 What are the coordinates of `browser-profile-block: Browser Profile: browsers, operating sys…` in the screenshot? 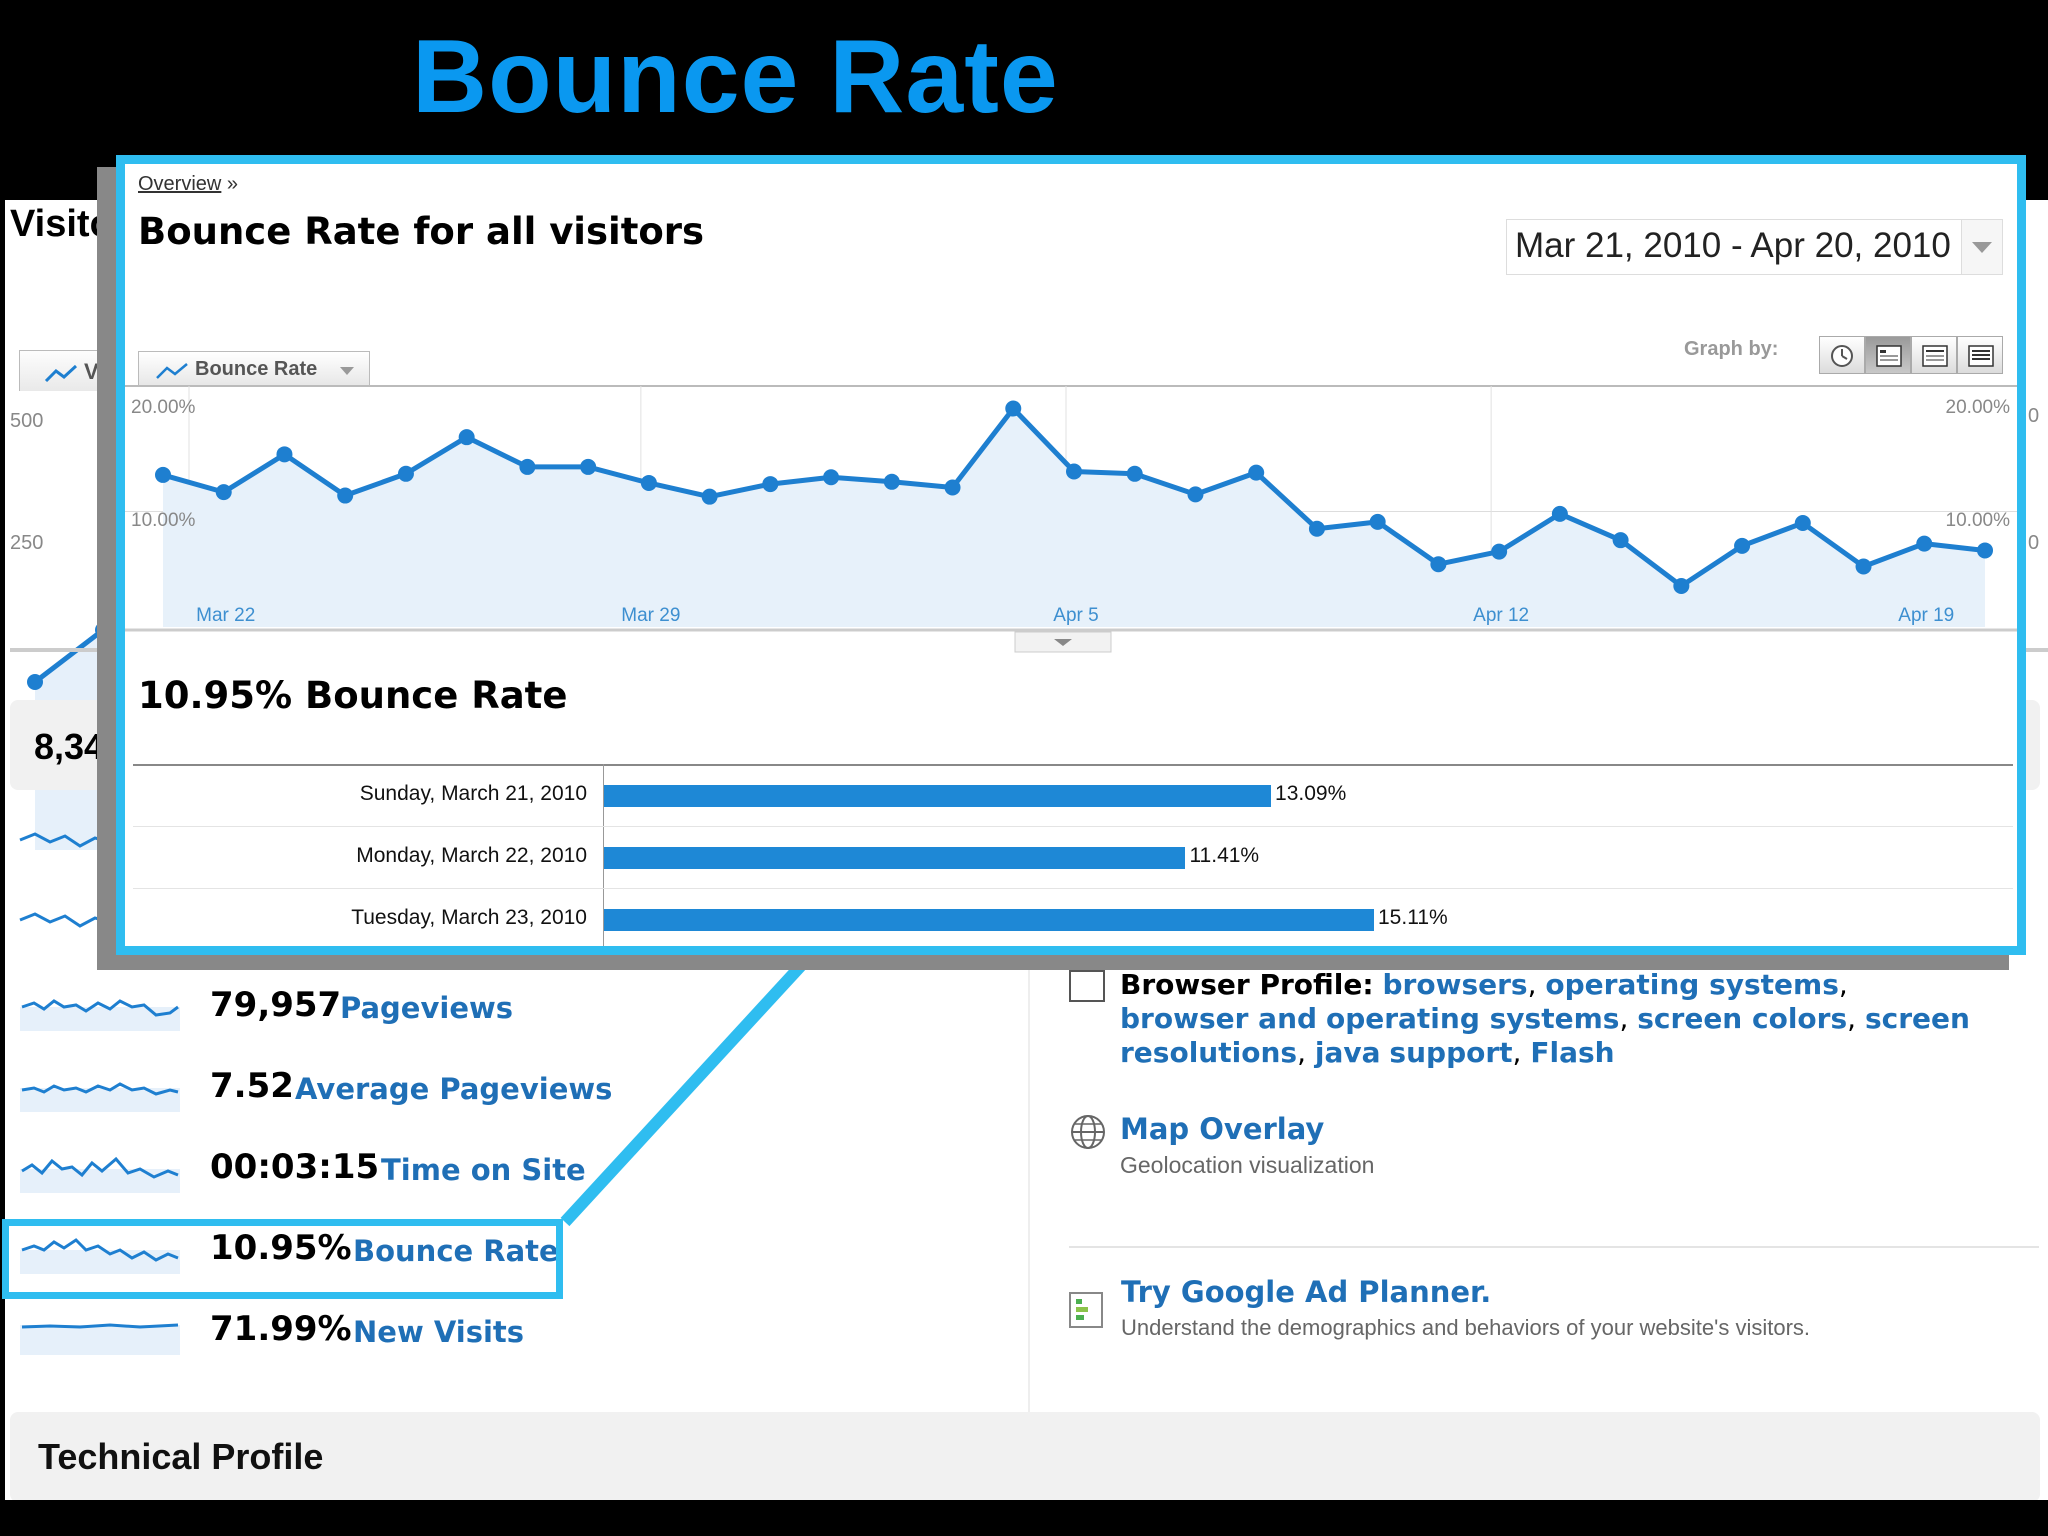 It's located at (1545, 1018).